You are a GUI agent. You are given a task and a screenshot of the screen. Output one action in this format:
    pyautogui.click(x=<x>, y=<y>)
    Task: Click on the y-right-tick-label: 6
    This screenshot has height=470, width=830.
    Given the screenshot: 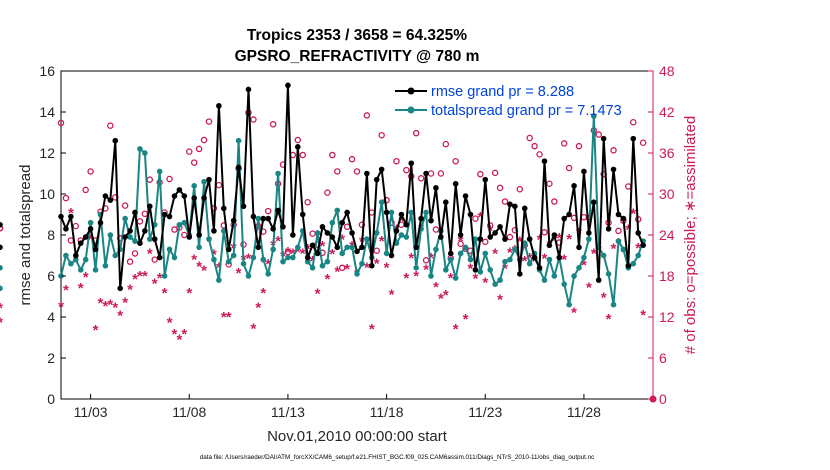 What is the action you would take?
    pyautogui.click(x=663, y=358)
    